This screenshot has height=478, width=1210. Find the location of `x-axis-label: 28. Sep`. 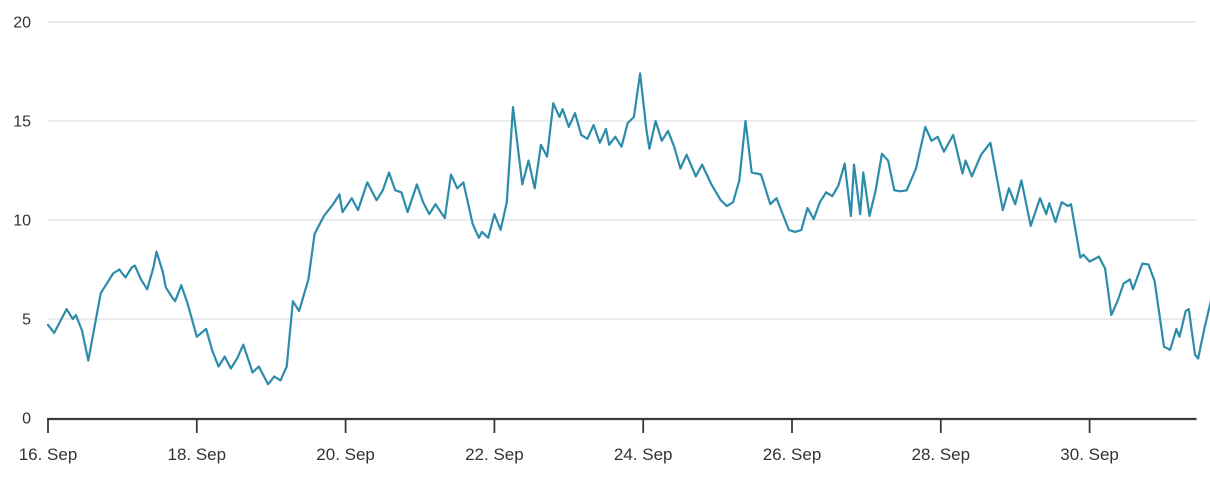

x-axis-label: 28. Sep is located at coordinates (940, 454).